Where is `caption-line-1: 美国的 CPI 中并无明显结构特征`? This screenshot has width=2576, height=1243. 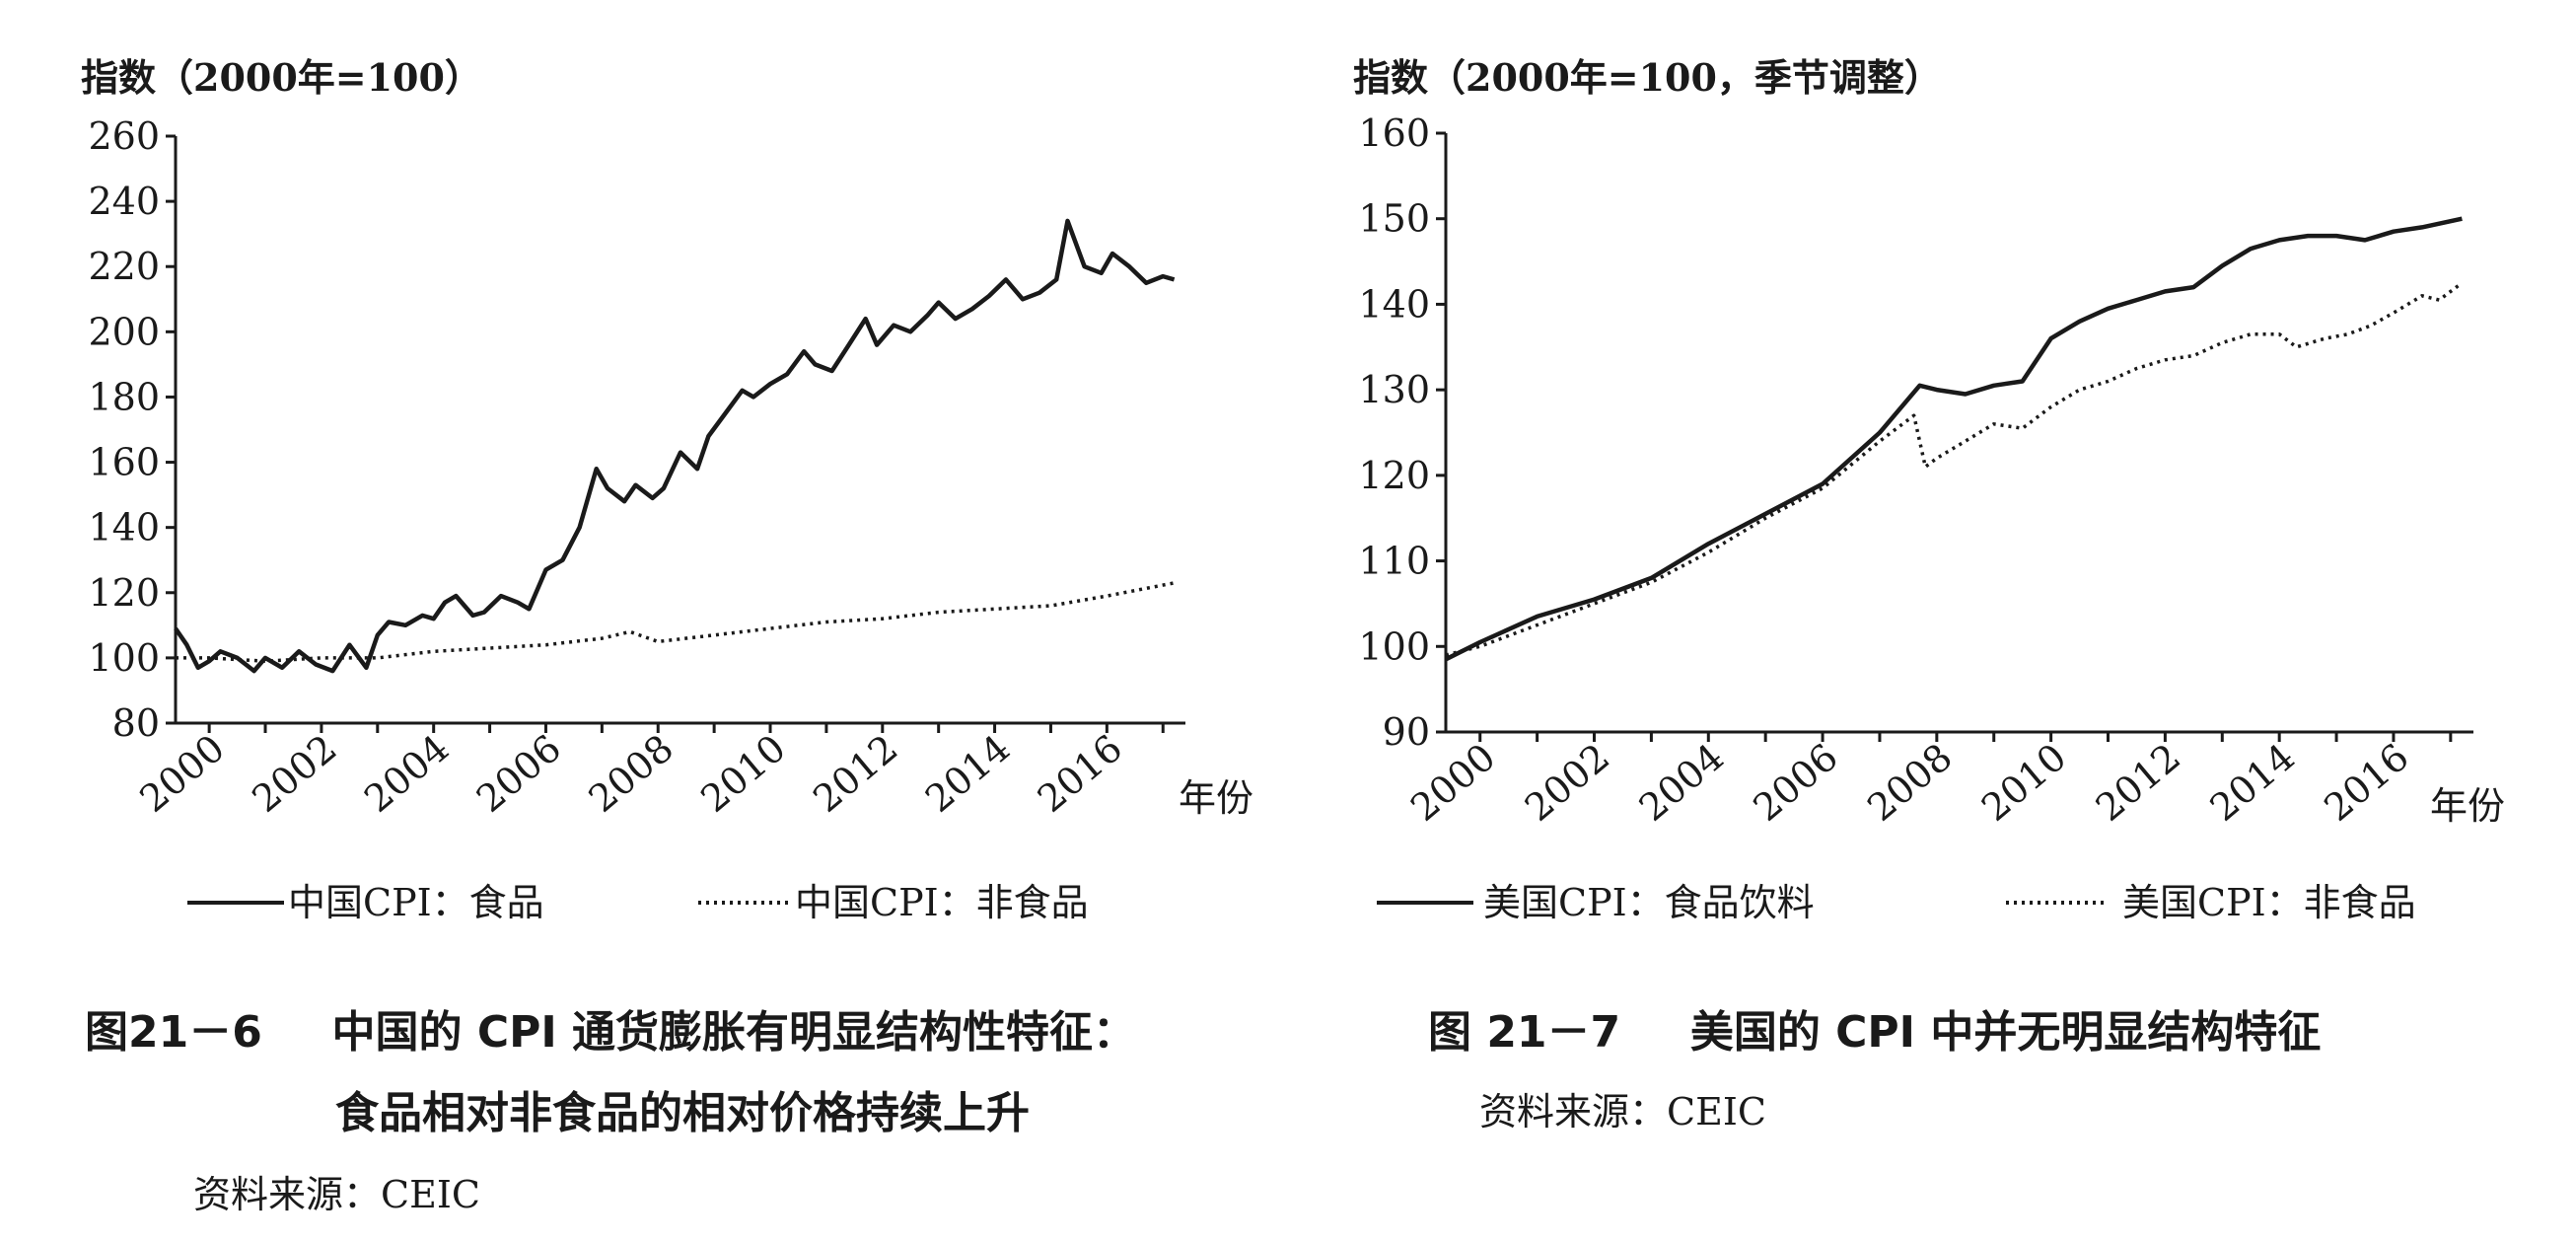
caption-line-1: 美国的 CPI 中并无明显结构特征 is located at coordinates (2005, 1032).